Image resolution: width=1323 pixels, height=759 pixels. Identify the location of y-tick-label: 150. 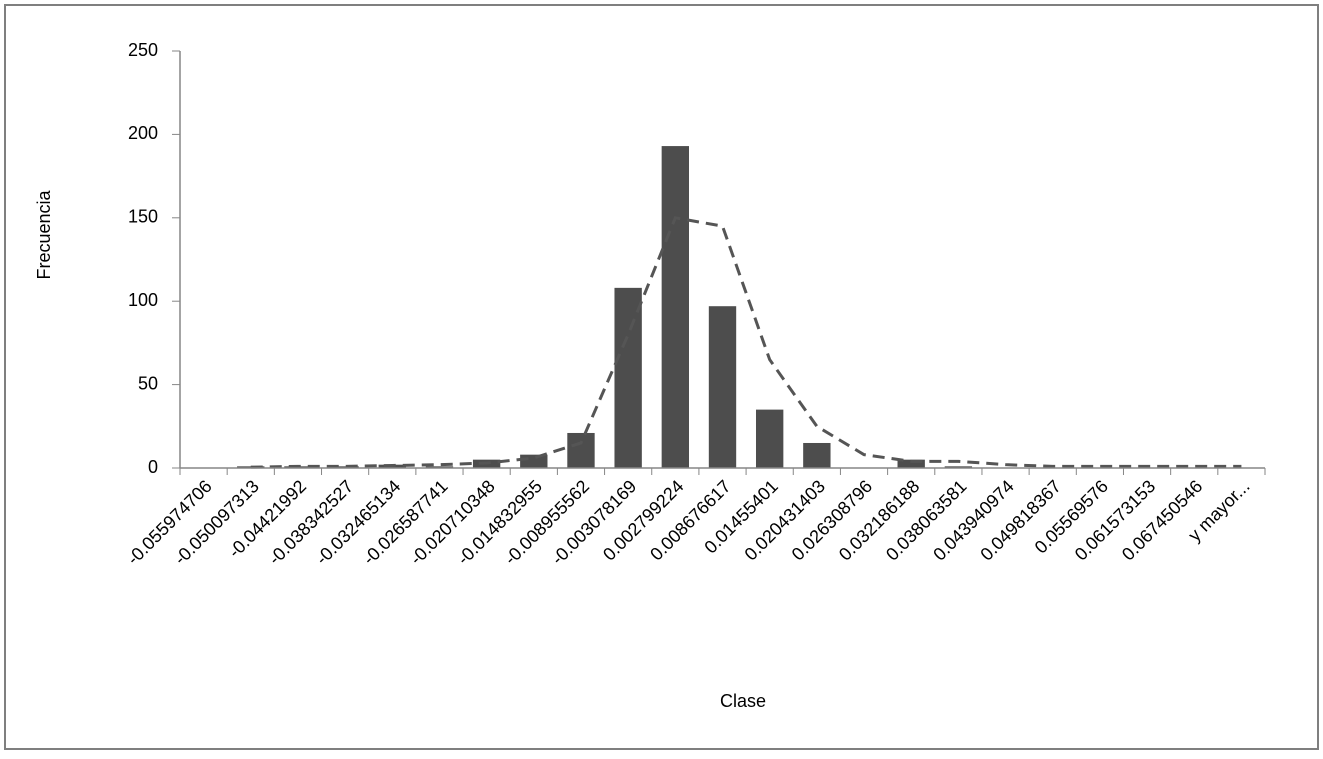
(143, 217).